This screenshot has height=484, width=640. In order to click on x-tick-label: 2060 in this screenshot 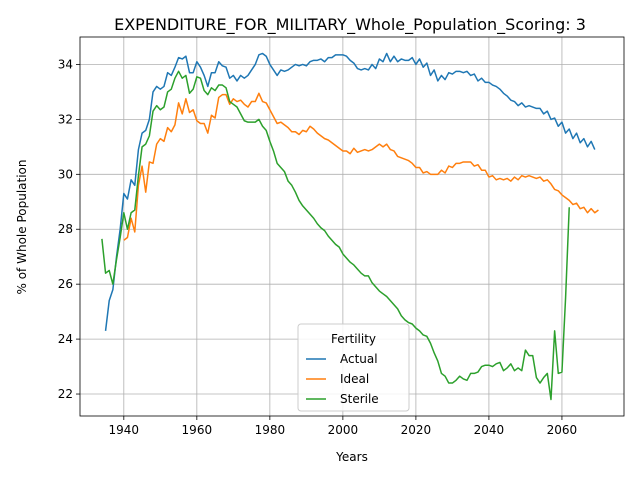, I will do `click(562, 430)`.